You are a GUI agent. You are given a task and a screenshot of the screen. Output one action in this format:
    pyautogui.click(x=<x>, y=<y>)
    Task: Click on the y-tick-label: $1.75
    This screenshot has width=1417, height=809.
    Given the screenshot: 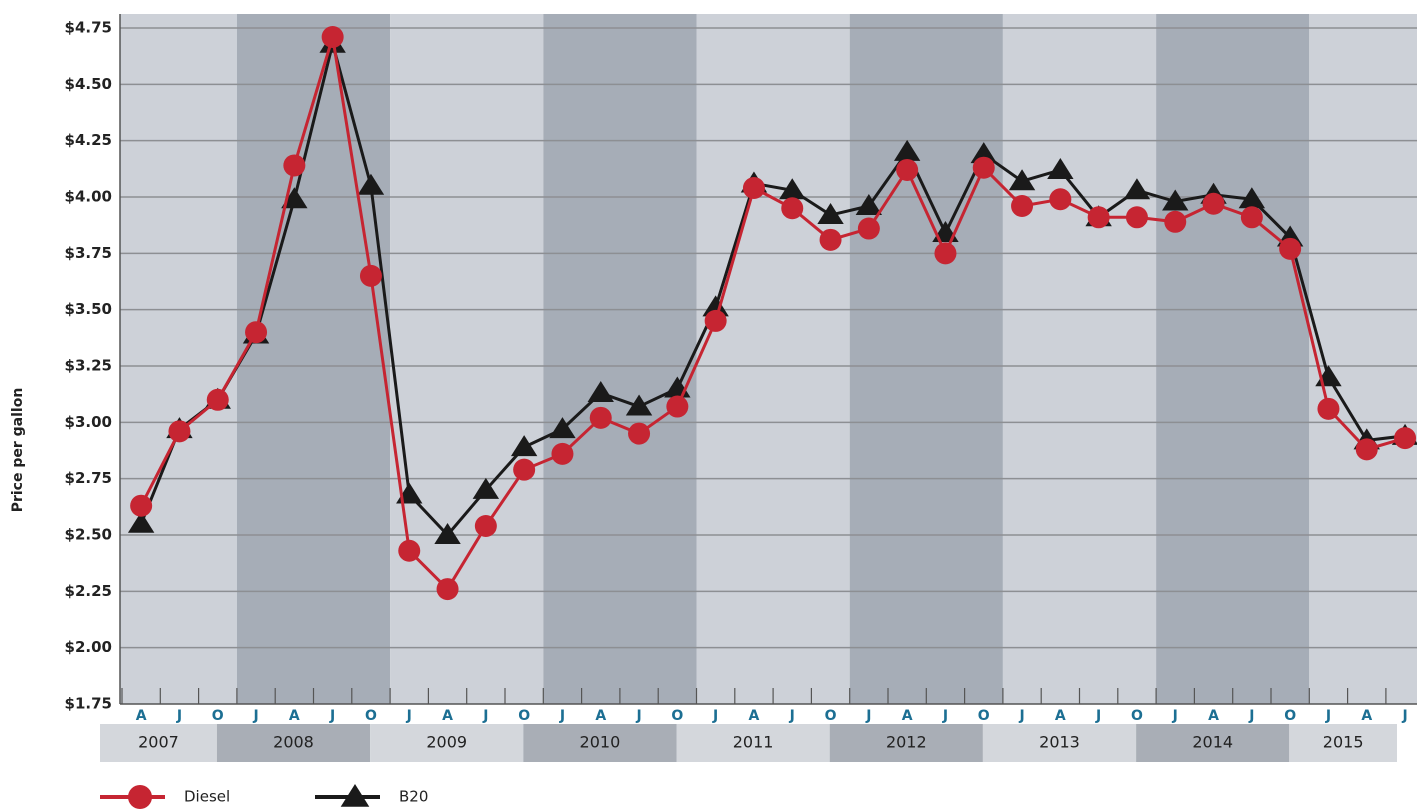 What is the action you would take?
    pyautogui.click(x=88, y=704)
    